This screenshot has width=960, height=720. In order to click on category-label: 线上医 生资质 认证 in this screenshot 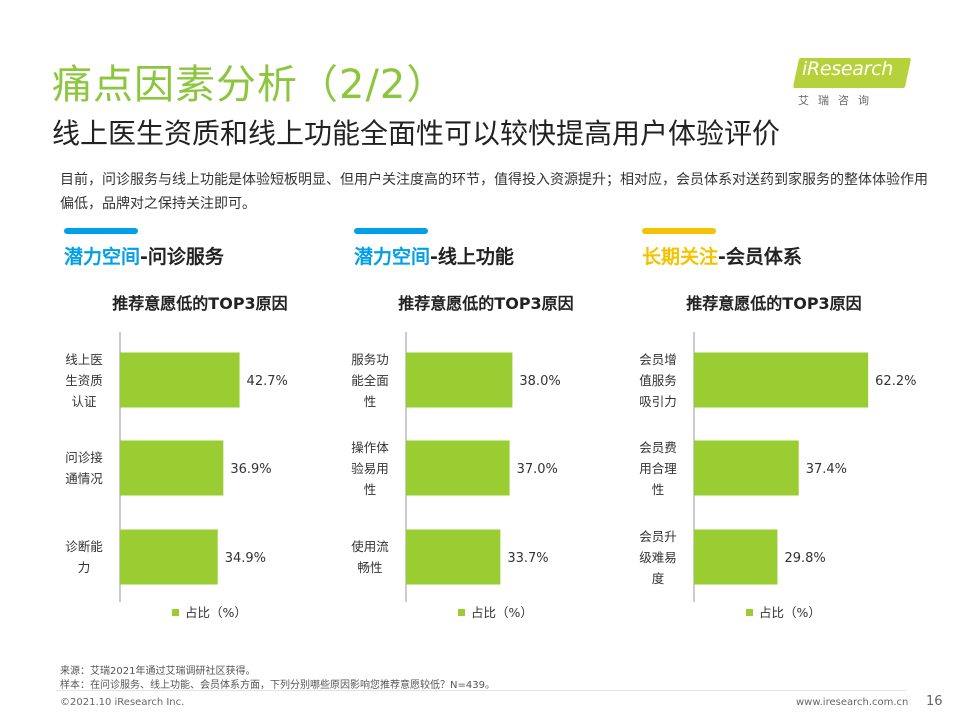, I will do `click(84, 380)`.